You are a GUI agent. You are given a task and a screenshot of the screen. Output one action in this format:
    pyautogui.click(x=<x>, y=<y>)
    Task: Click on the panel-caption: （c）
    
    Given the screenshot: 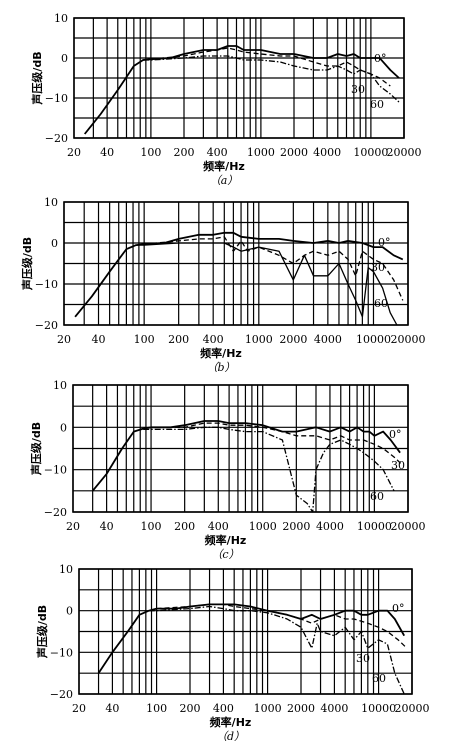 What is the action you would take?
    pyautogui.click(x=225, y=554)
    